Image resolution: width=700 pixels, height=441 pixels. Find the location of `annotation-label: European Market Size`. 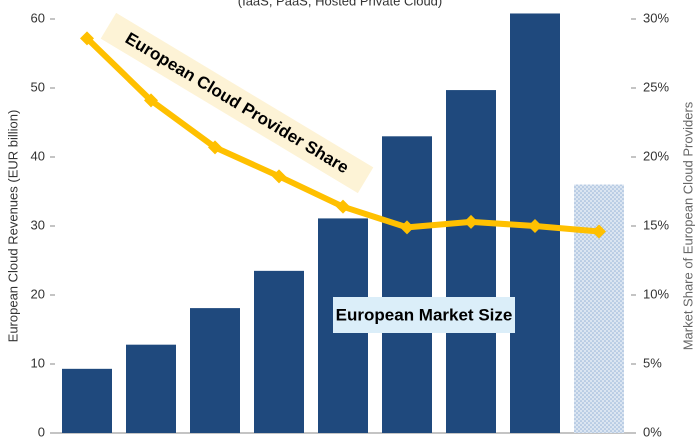

annotation-label: European Market Size is located at coordinates (424, 314).